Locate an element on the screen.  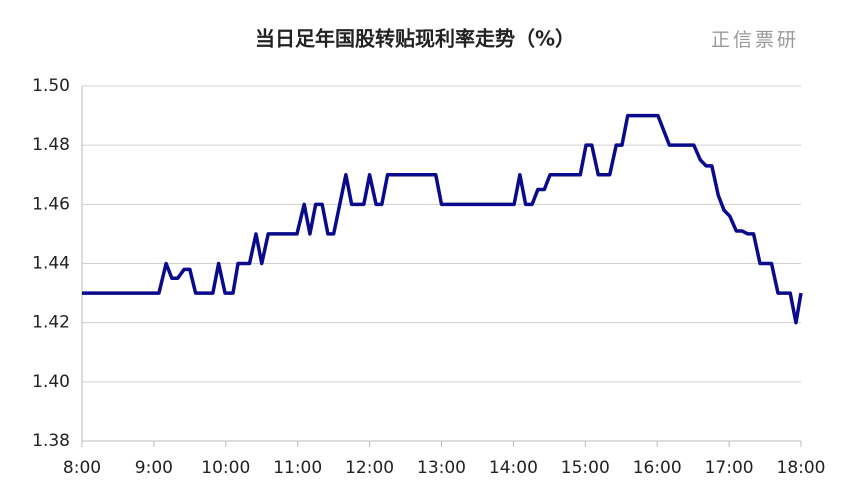
watermark: 正信票研 is located at coordinates (755, 40).